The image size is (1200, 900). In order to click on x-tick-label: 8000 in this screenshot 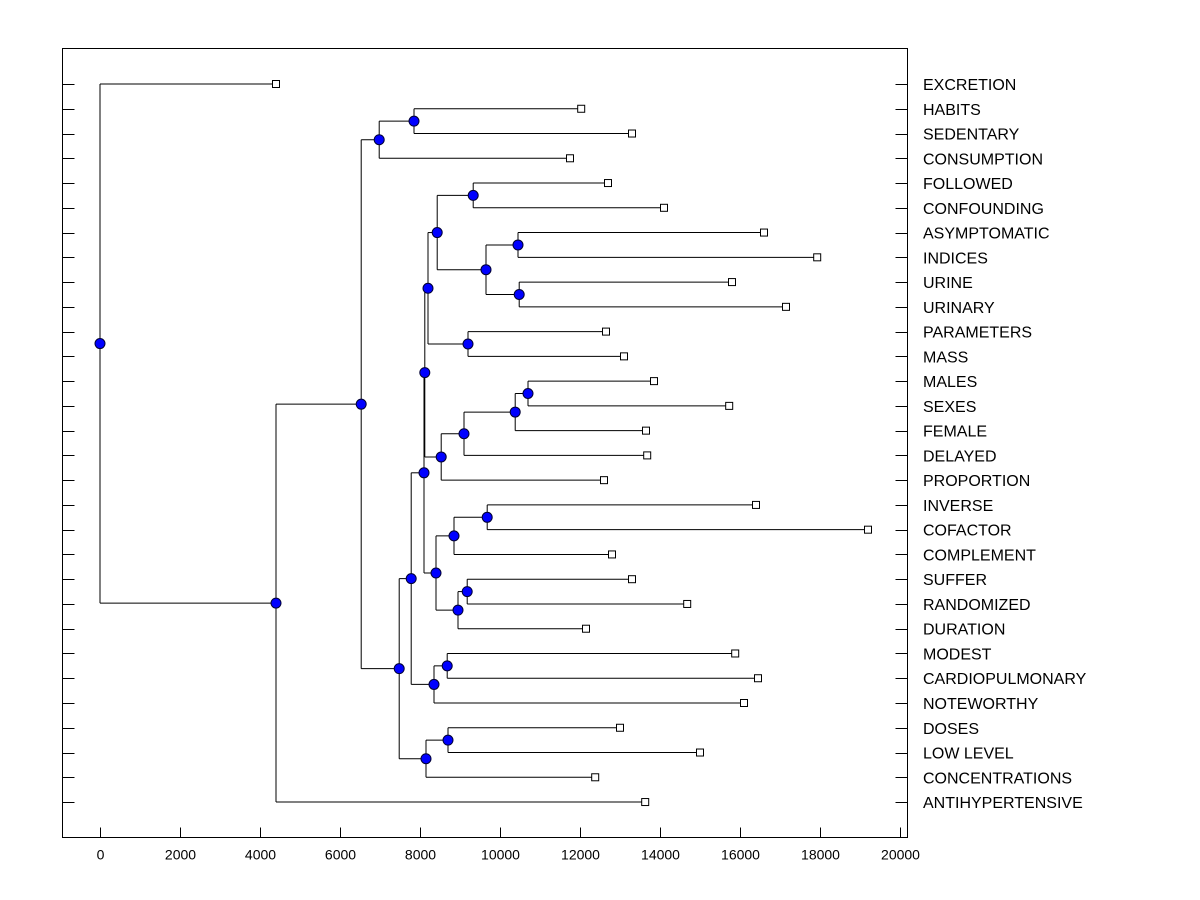, I will do `click(420, 855)`.